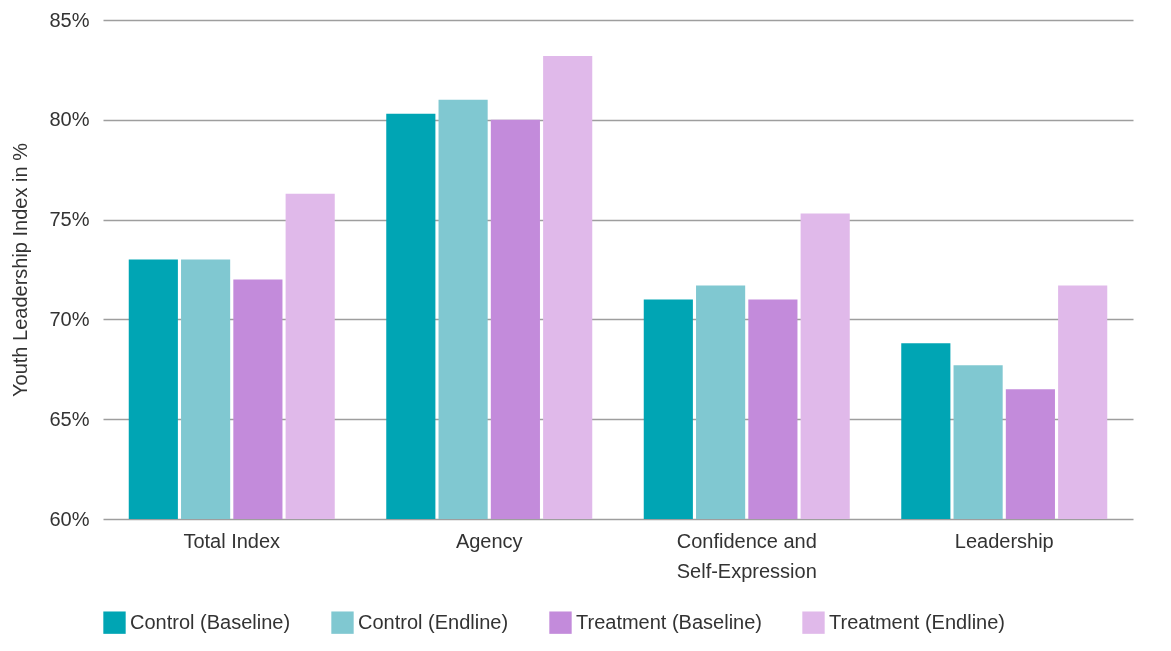 This screenshot has height=651, width=1171. What do you see at coordinates (69, 418) in the screenshot?
I see `y-tick-label: 65%` at bounding box center [69, 418].